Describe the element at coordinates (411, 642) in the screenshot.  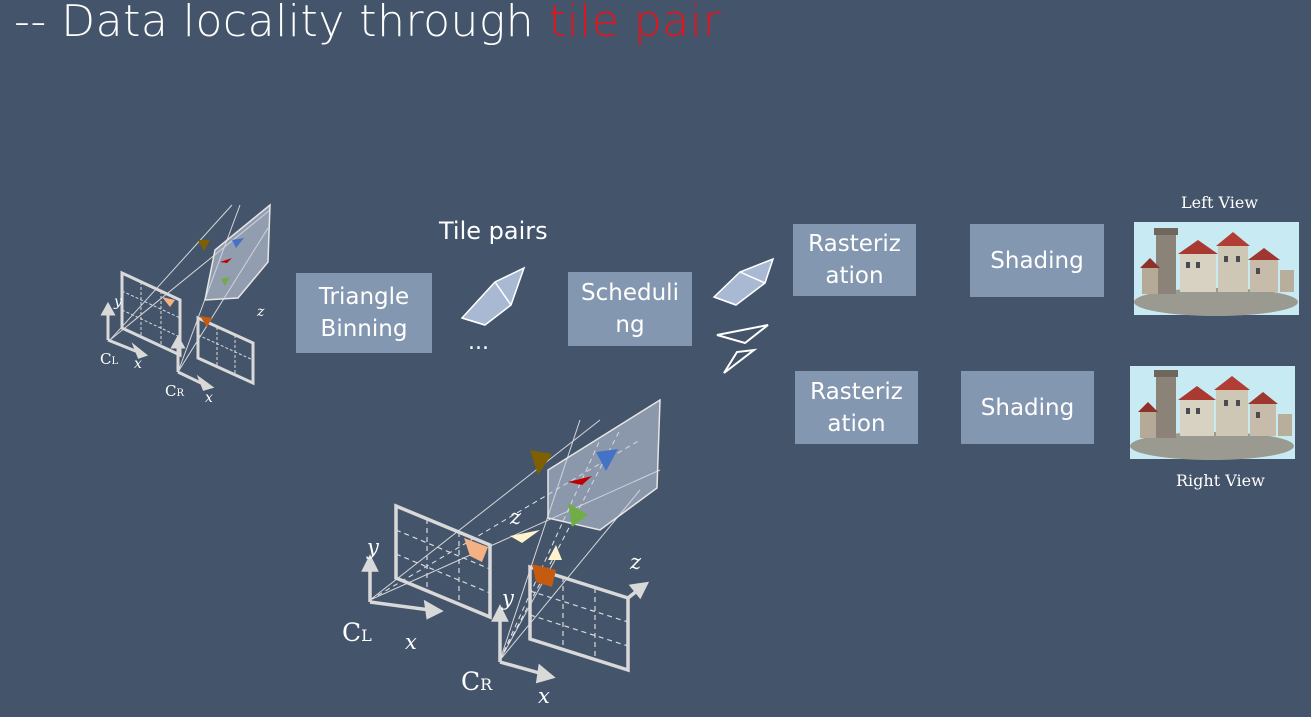
I see `large-axis-x-left: x` at that location.